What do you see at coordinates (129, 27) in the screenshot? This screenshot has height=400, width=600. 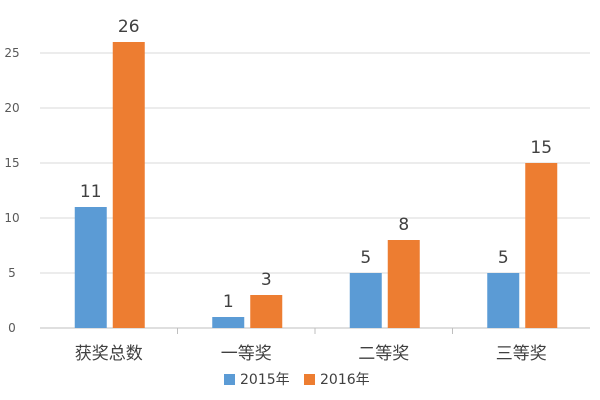 I see `data-label: 26` at bounding box center [129, 27].